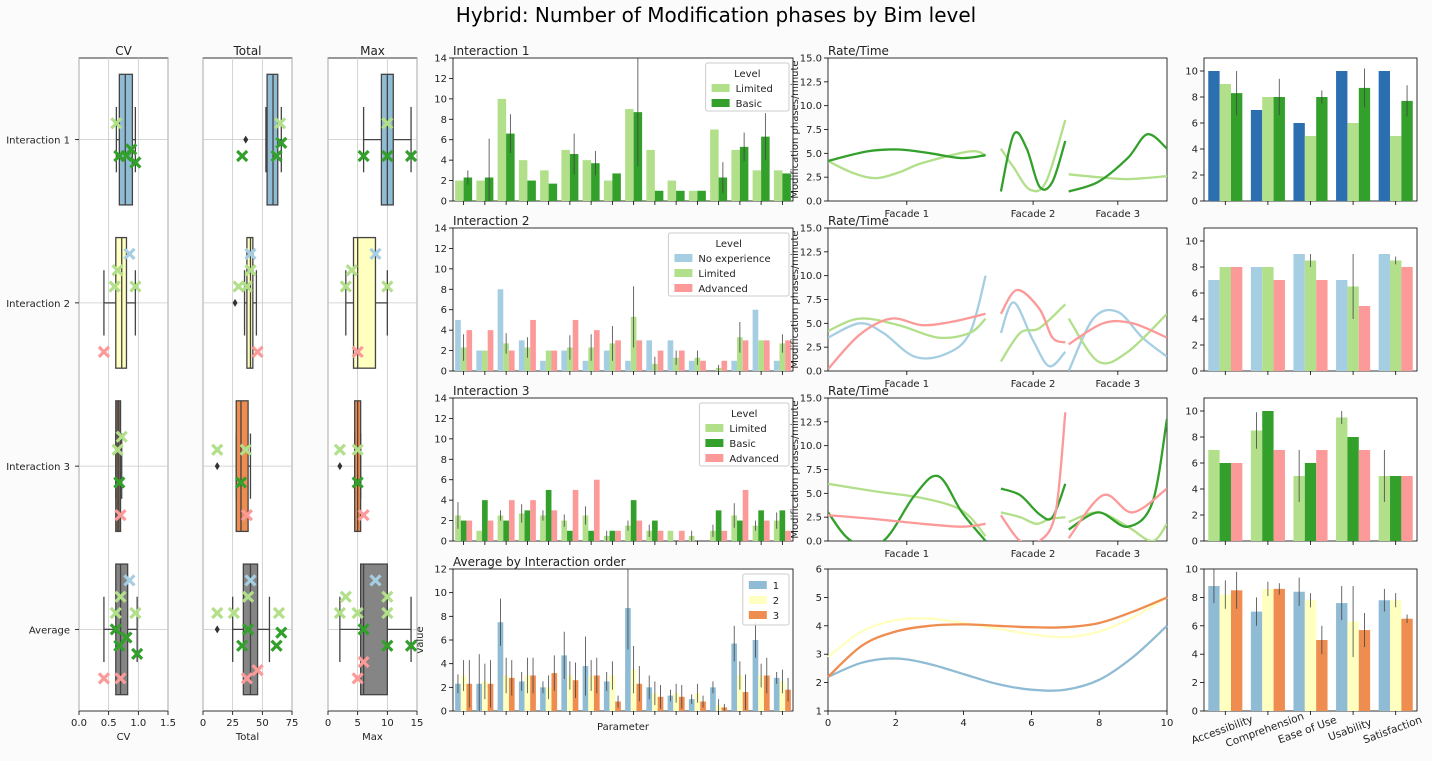 This screenshot has height=761, width=1432. What do you see at coordinates (372, 51) in the screenshot?
I see `box-panel-title: Max` at bounding box center [372, 51].